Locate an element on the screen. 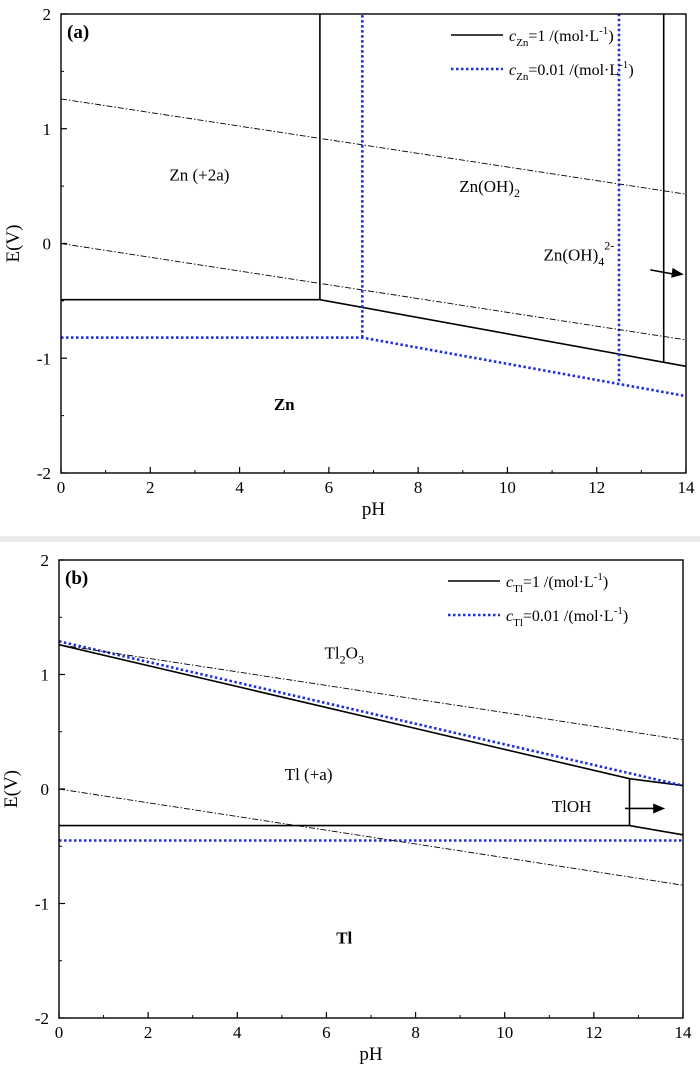 This screenshot has width=700, height=1090. region-label-4: Zn is located at coordinates (284, 404).